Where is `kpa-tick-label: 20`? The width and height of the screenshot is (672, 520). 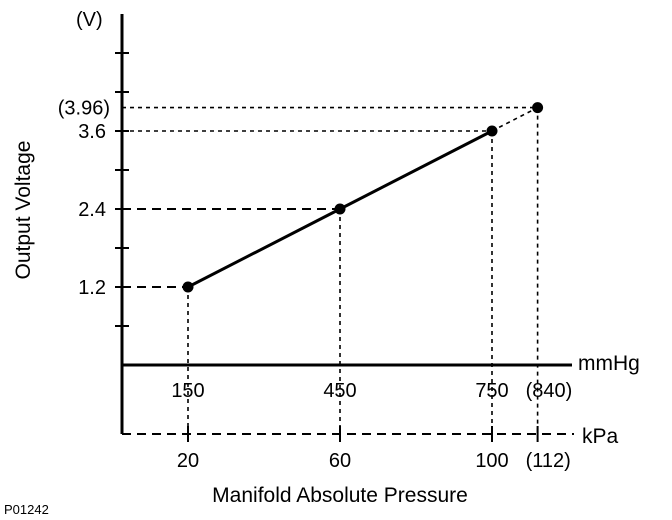 kpa-tick-label: 20 is located at coordinates (188, 461).